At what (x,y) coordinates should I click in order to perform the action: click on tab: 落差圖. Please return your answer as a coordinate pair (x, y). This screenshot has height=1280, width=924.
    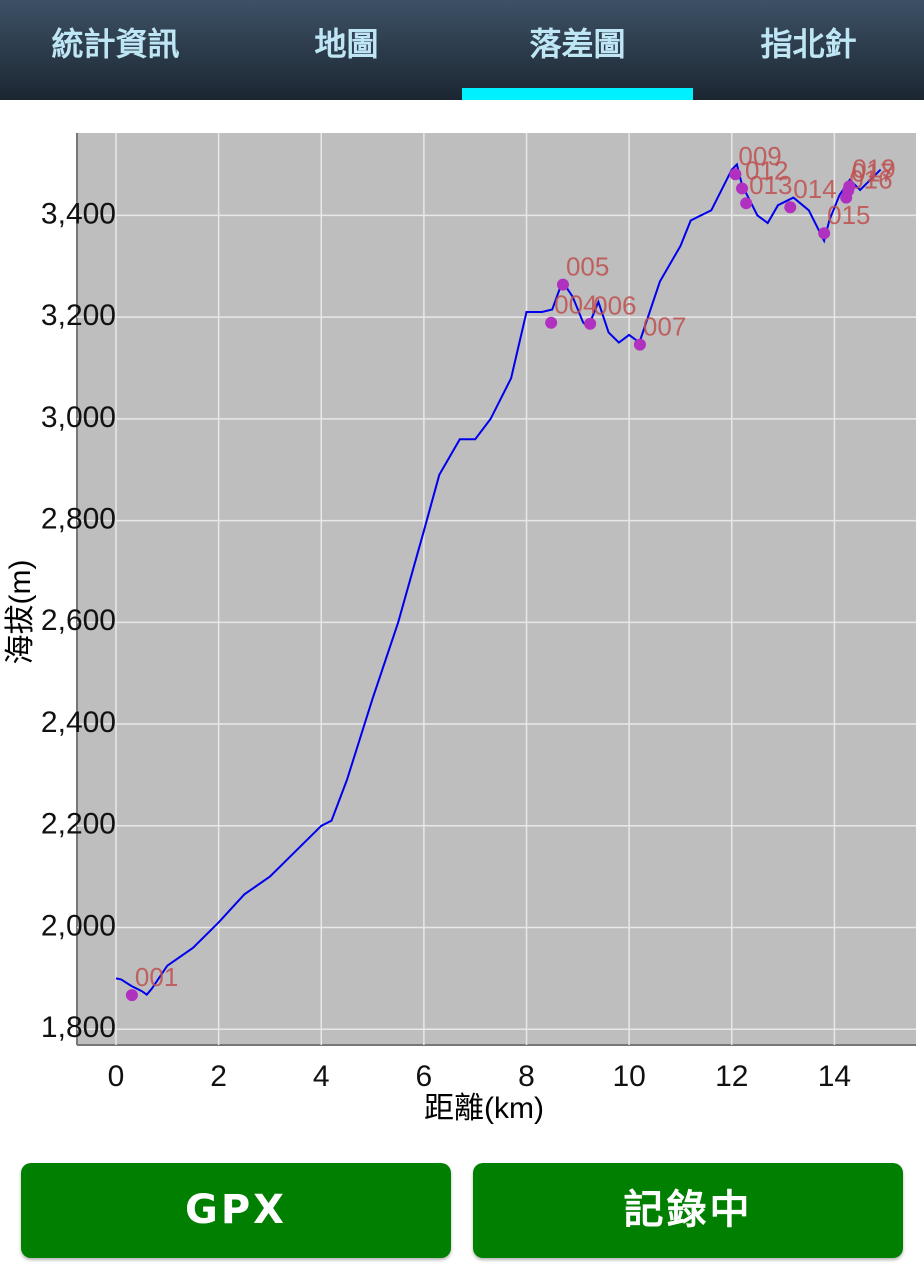
    Looking at the image, I should click on (577, 44).